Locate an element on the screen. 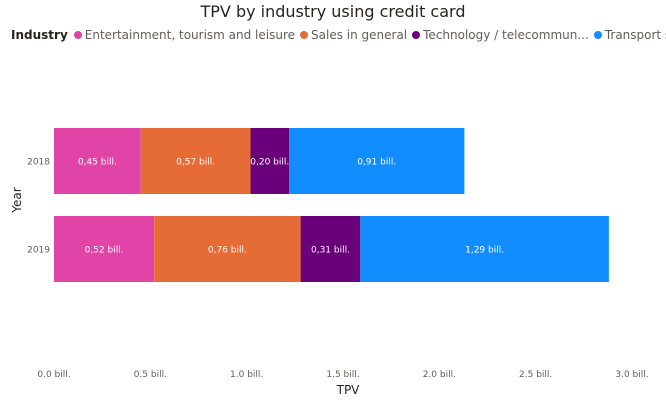 Image resolution: width=666 pixels, height=401 pixels. x-tick-label: 2.0 bill. is located at coordinates (439, 375).